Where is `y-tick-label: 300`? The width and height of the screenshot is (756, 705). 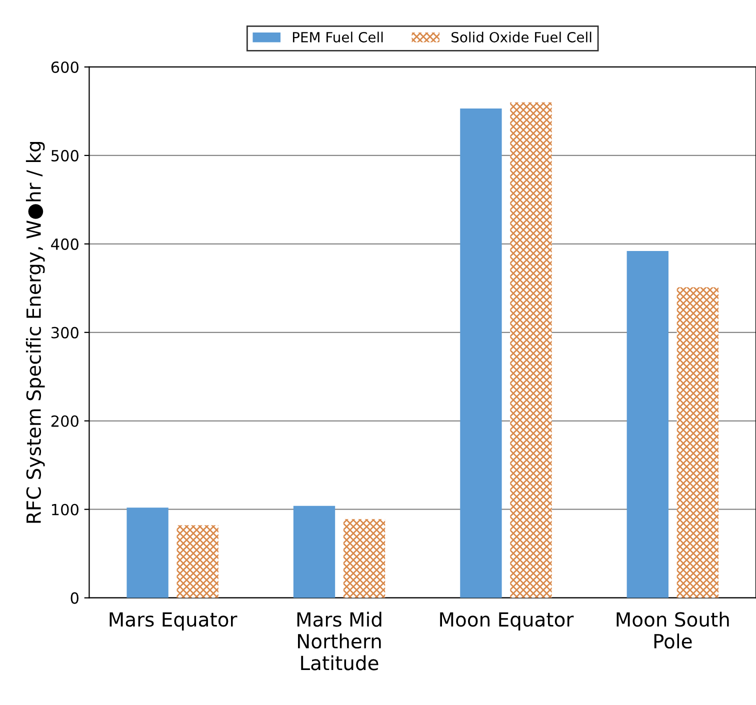 y-tick-label: 300 is located at coordinates (64, 332).